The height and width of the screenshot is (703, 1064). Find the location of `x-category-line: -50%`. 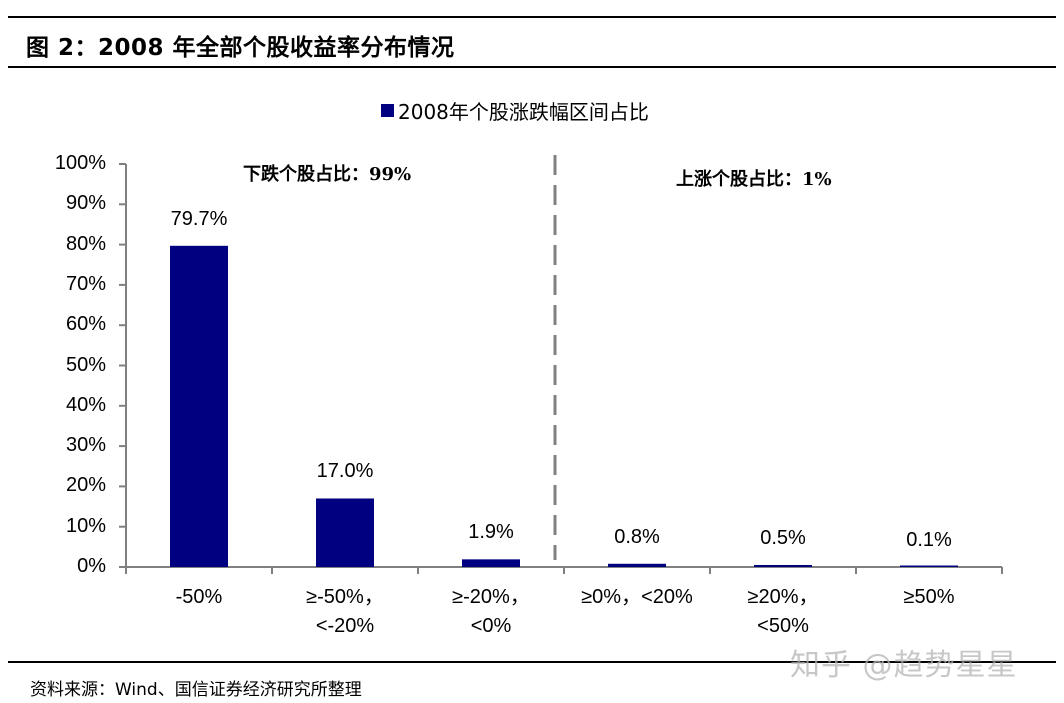

x-category-line: -50% is located at coordinates (199, 597).